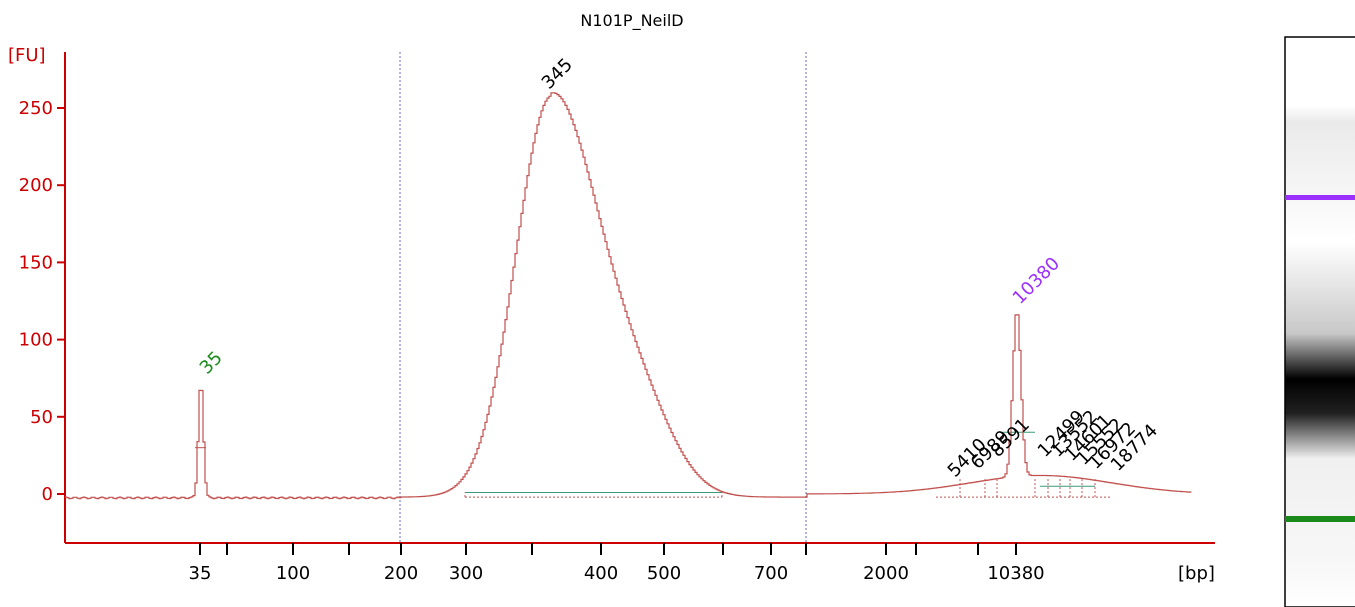 The height and width of the screenshot is (607, 1355). What do you see at coordinates (664, 573) in the screenshot?
I see `x-tick-label: 500` at bounding box center [664, 573].